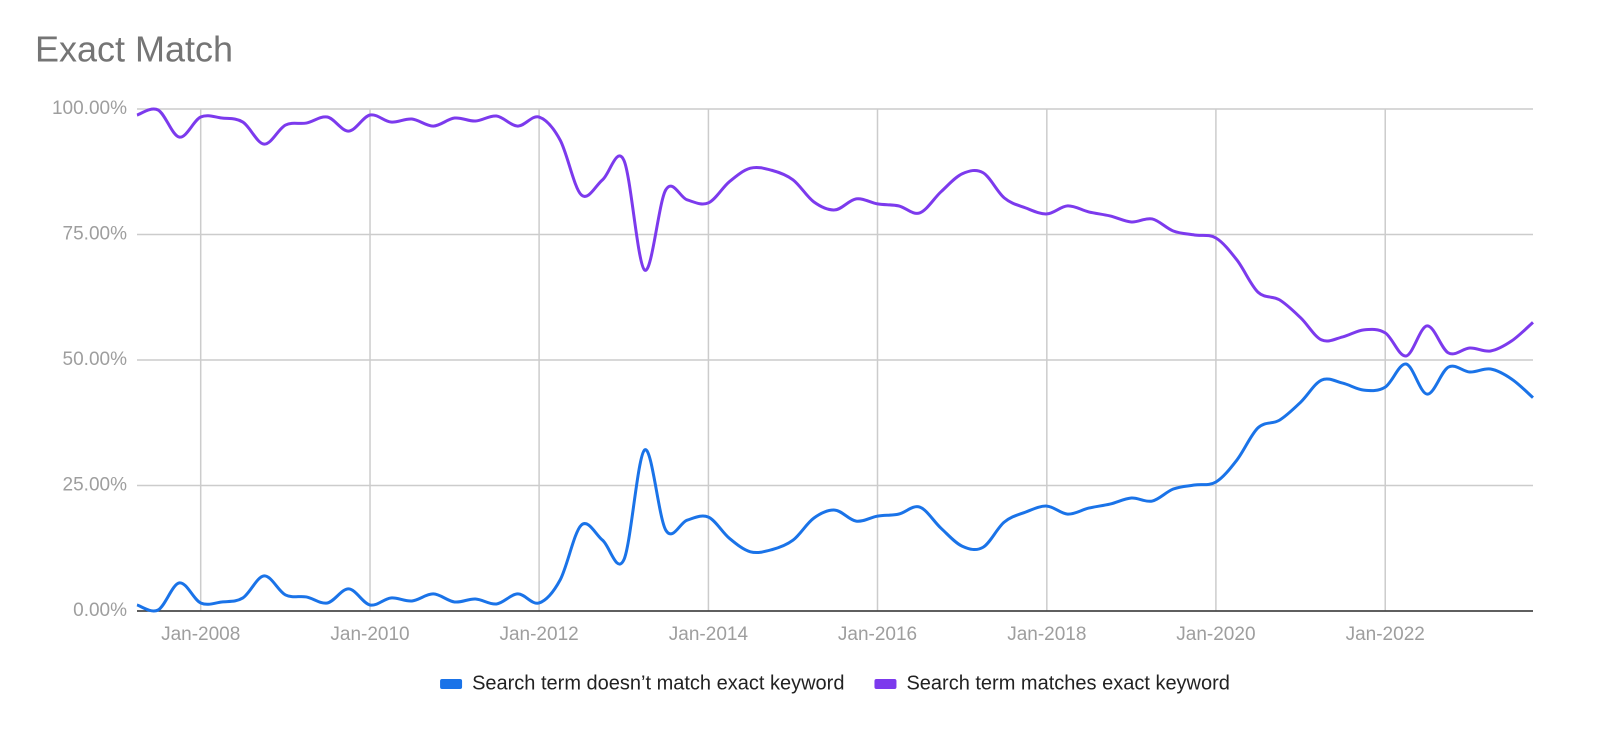 This screenshot has height=741, width=1600. I want to click on x-tick-label: Jan-2020, so click(1215, 634).